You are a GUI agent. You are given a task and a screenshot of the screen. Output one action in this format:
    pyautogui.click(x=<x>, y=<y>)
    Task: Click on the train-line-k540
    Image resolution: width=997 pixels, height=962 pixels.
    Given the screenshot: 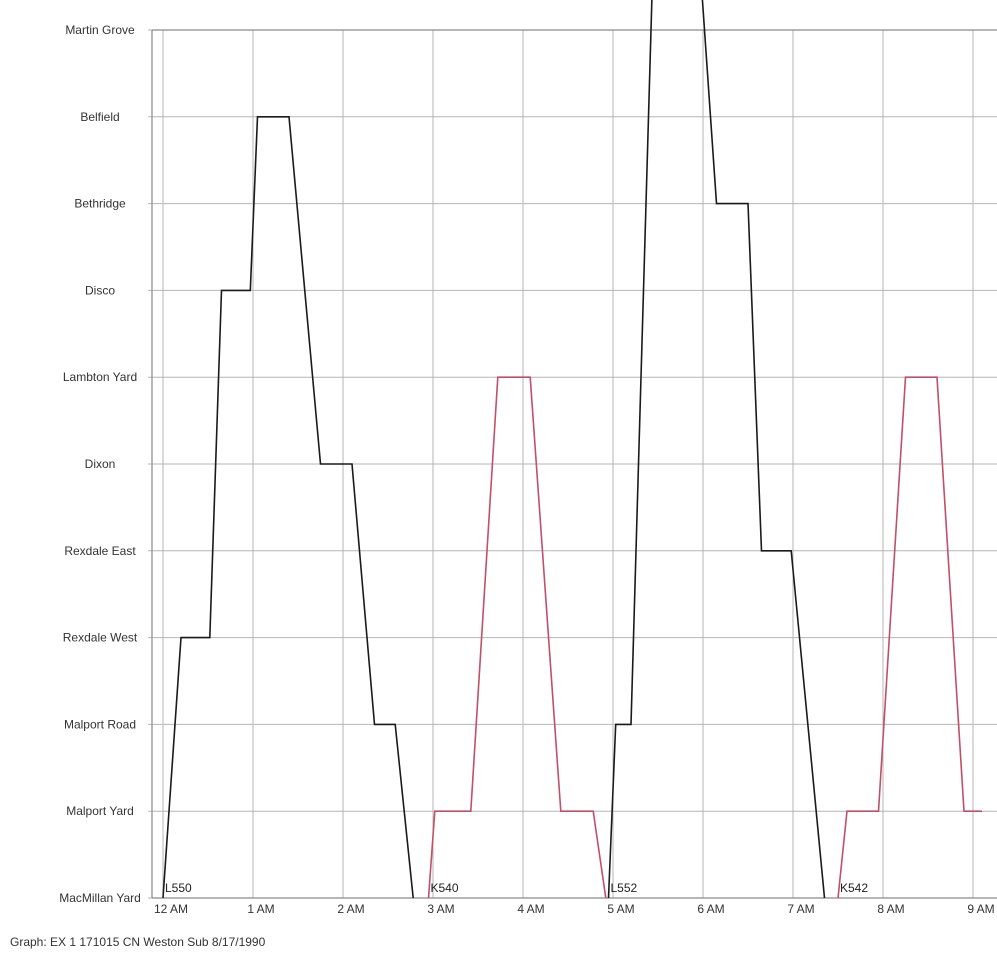 What is the action you would take?
    pyautogui.click(x=517, y=637)
    